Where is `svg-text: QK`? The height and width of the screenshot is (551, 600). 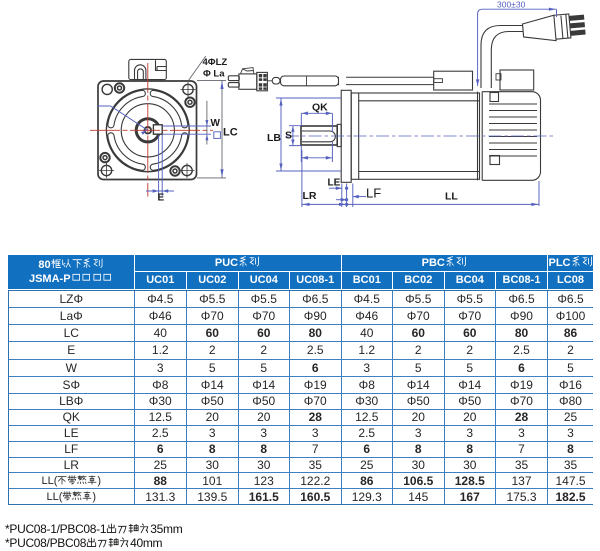
svg-text: QK is located at coordinates (320, 108).